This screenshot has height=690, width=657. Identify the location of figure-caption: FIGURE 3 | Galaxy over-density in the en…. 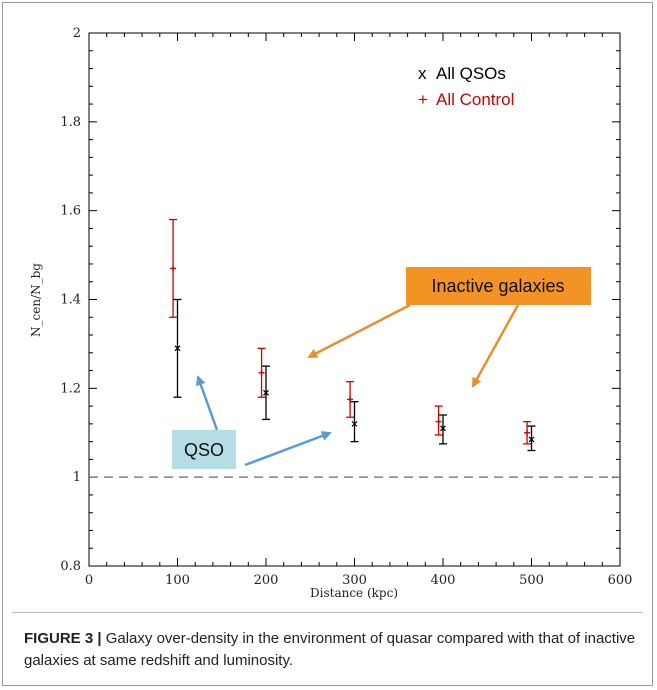
(330, 650).